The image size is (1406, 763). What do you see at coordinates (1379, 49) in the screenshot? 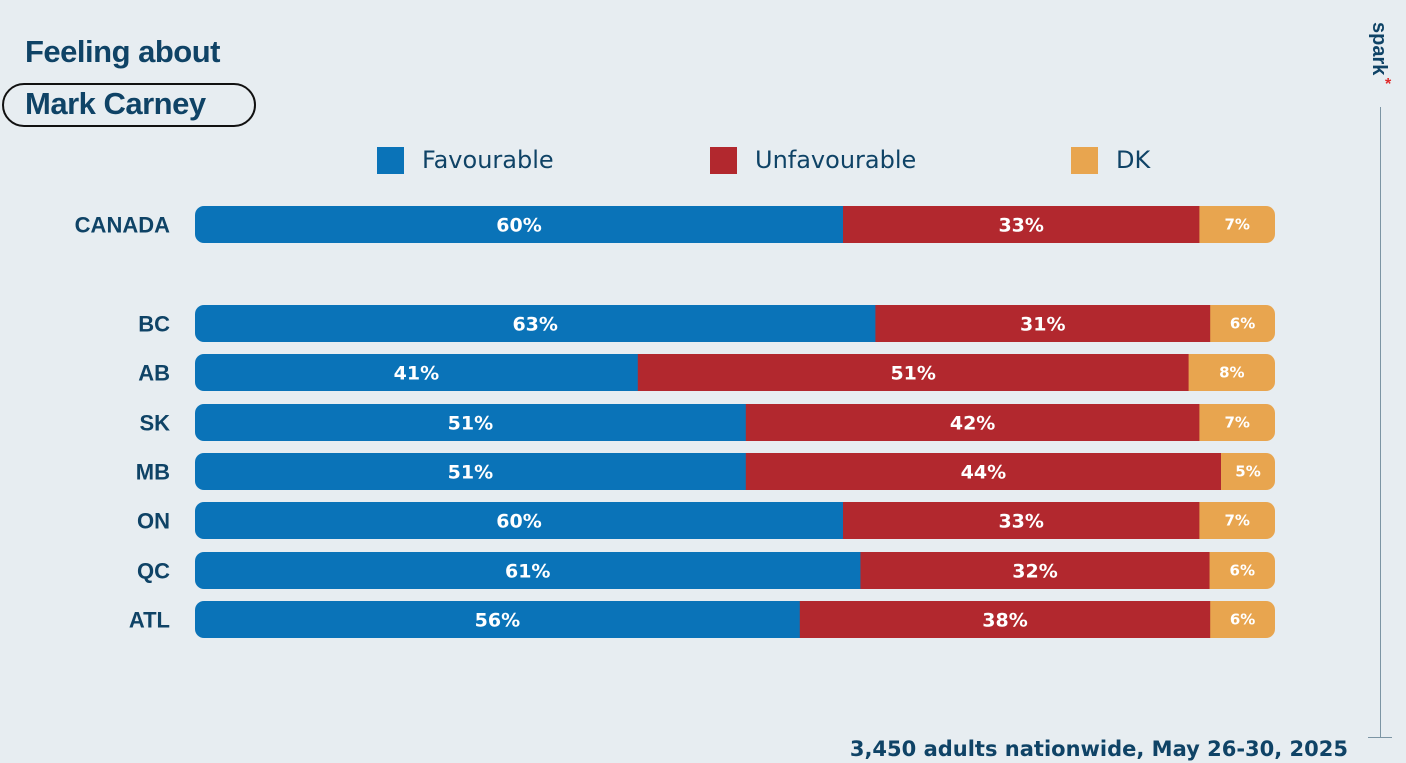
I see `spark-logo-text: spark` at bounding box center [1379, 49].